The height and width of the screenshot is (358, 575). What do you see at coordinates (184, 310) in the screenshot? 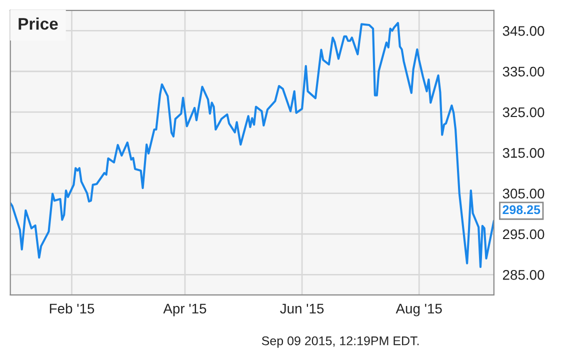
I see `x-tick-label: Apr '15` at bounding box center [184, 310].